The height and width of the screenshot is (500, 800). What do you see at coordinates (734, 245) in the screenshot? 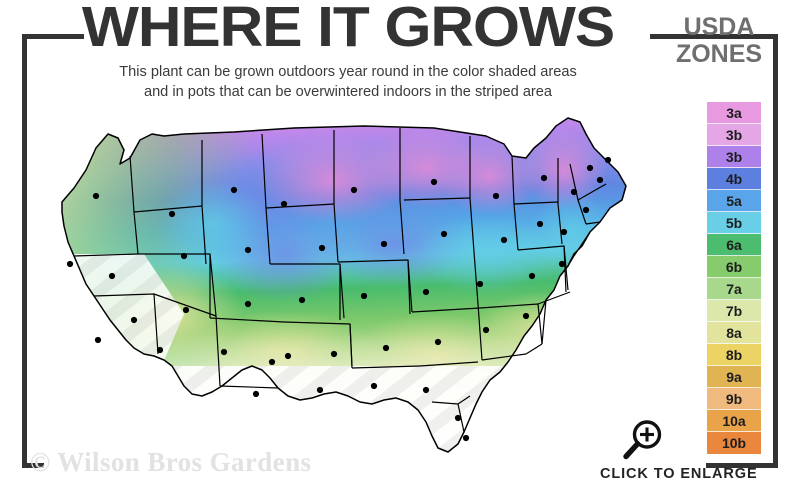
I see `zone-swatch-6a-6: 6a` at bounding box center [734, 245].